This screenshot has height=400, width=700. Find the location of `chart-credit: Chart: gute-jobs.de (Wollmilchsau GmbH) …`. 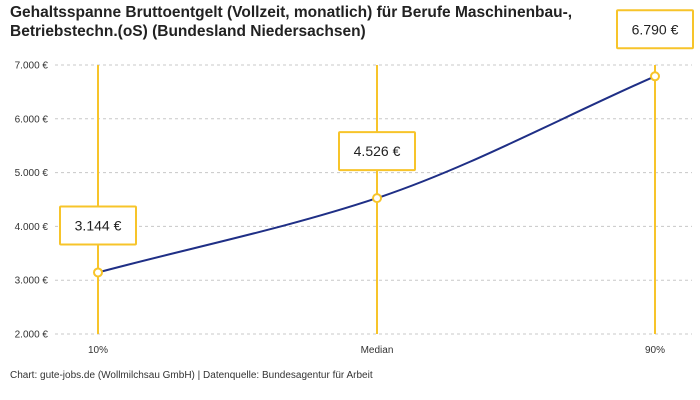

chart-credit: Chart: gute-jobs.de (Wollmilchsau GmbH) … is located at coordinates (191, 375).